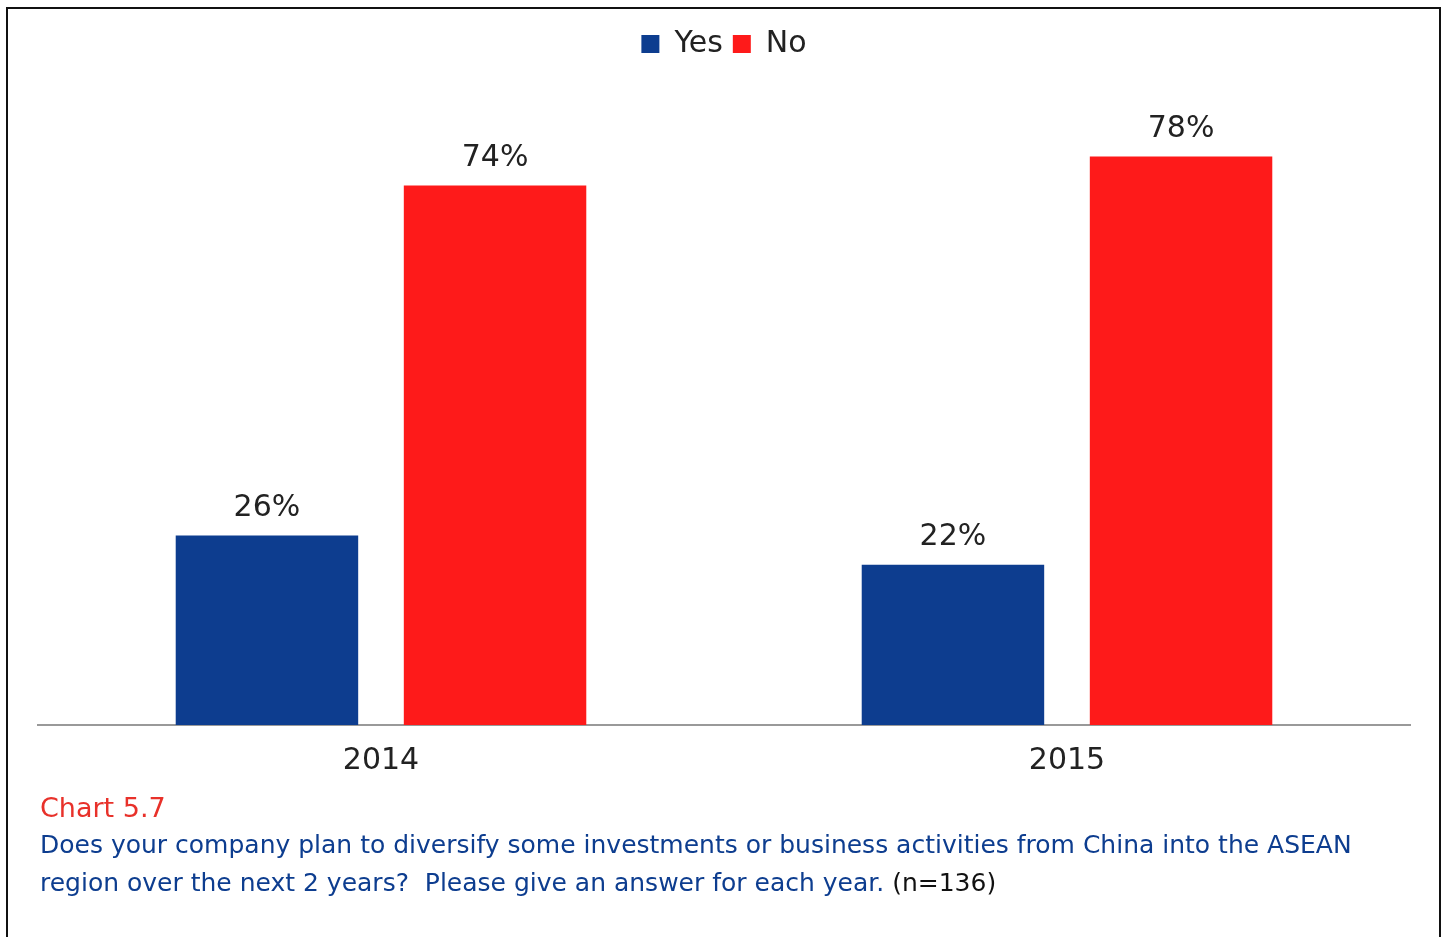  What do you see at coordinates (1181, 127) in the screenshot?
I see `data-label: 78%` at bounding box center [1181, 127].